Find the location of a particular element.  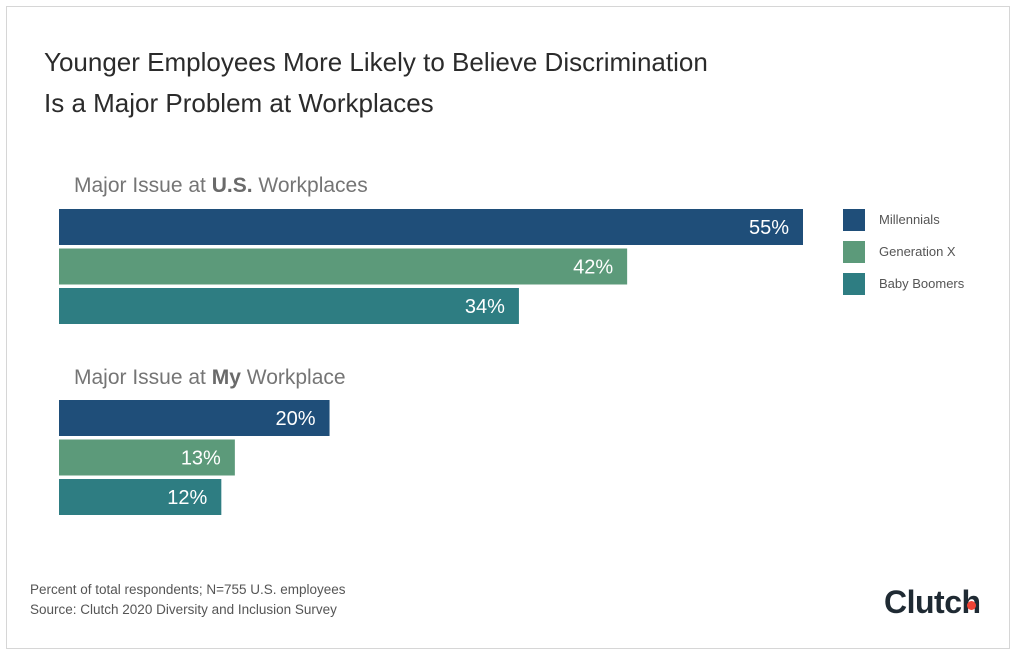

group-label-my-workplace: Major Issue at My Workplace is located at coordinates (210, 378).